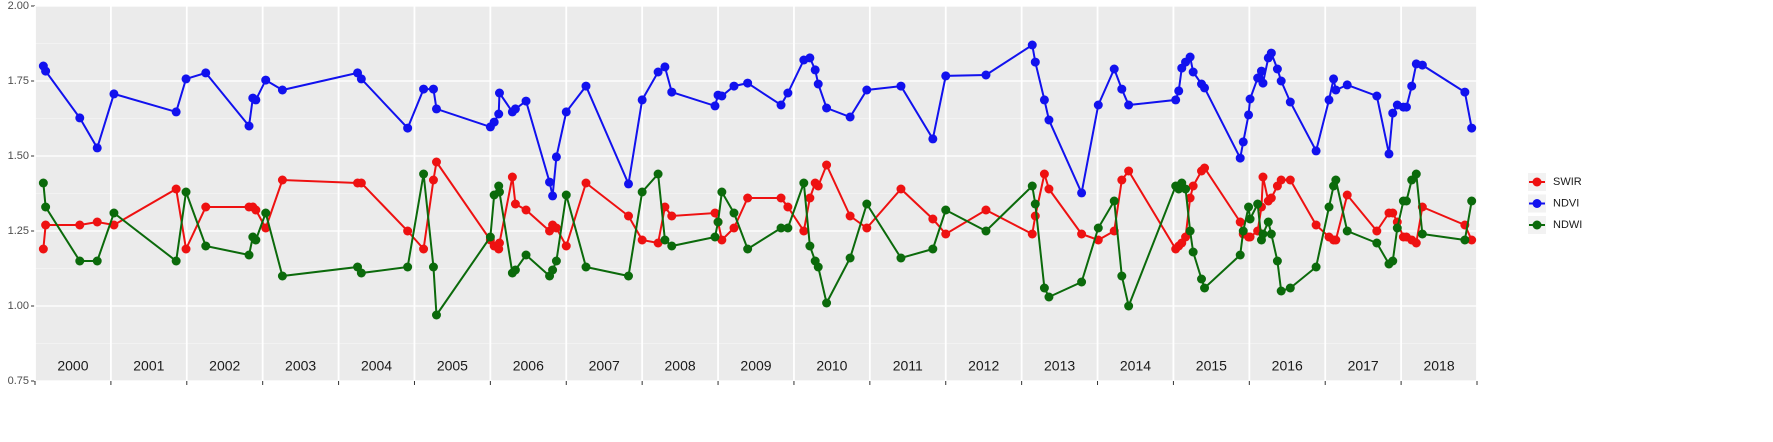  What do you see at coordinates (1567, 225) in the screenshot?
I see `legend-label: NDWI` at bounding box center [1567, 225].